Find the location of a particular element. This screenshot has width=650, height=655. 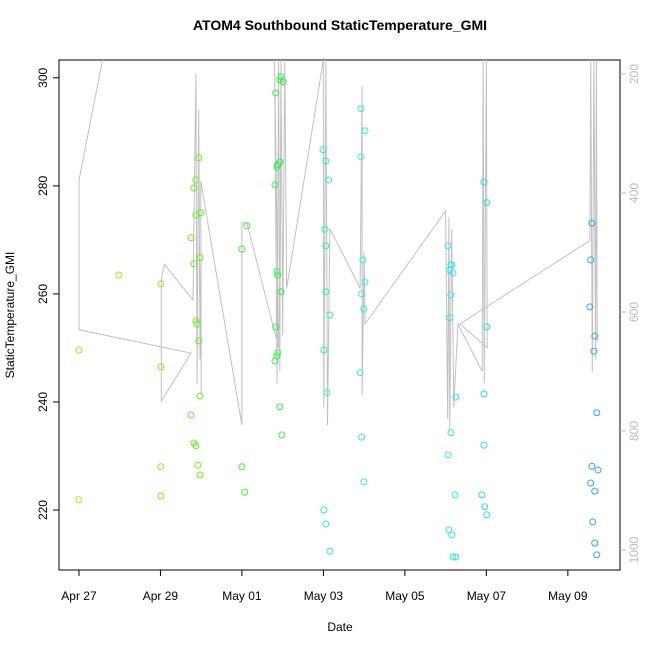

x-tick-label: May 07 is located at coordinates (487, 596).